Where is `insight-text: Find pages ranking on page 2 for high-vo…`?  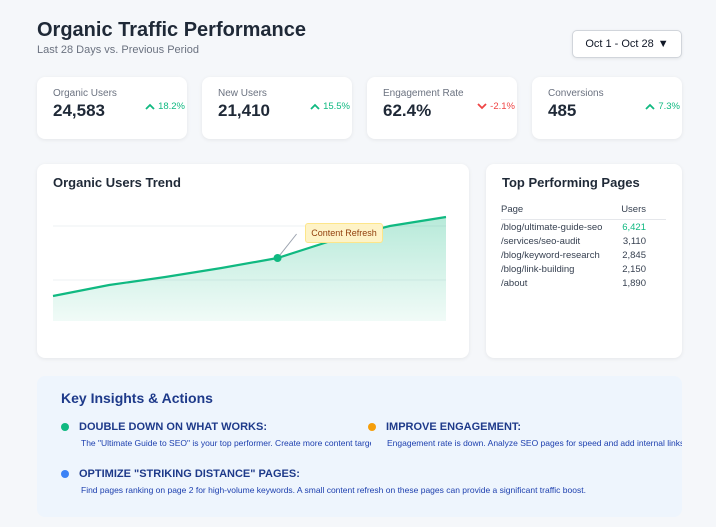
insight-text: Find pages ranking on page 2 for high-vo… is located at coordinates (333, 490).